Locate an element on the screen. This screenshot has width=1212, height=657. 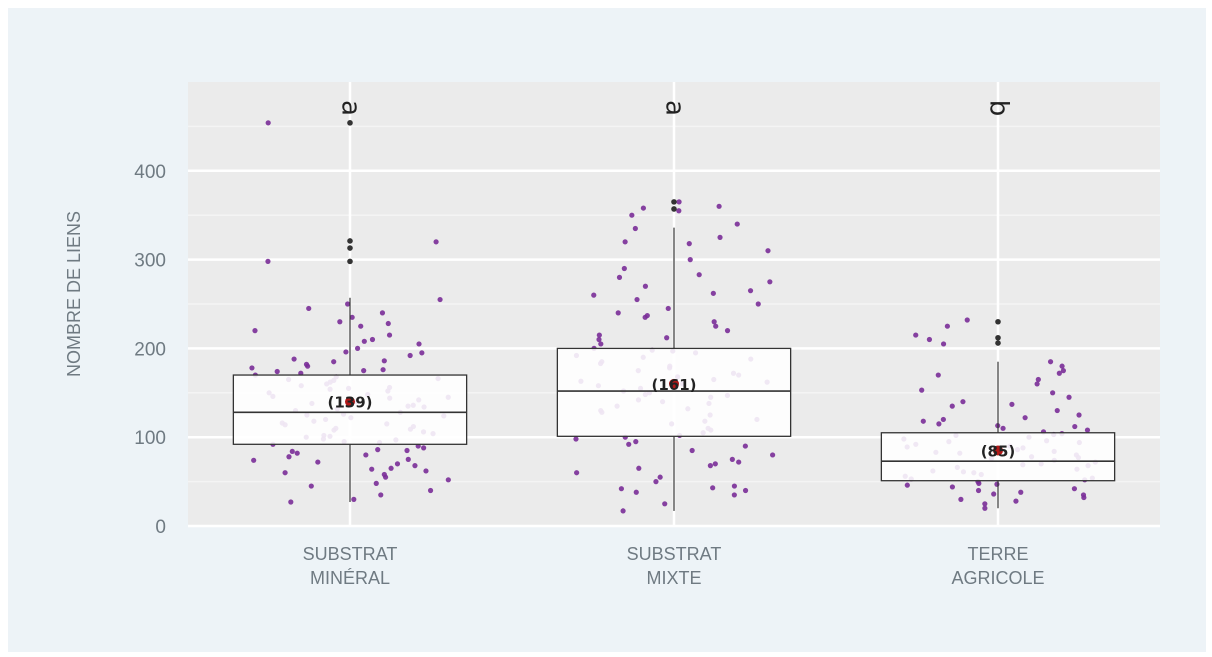
x-category-label: TERRE is located at coordinates (997, 554).